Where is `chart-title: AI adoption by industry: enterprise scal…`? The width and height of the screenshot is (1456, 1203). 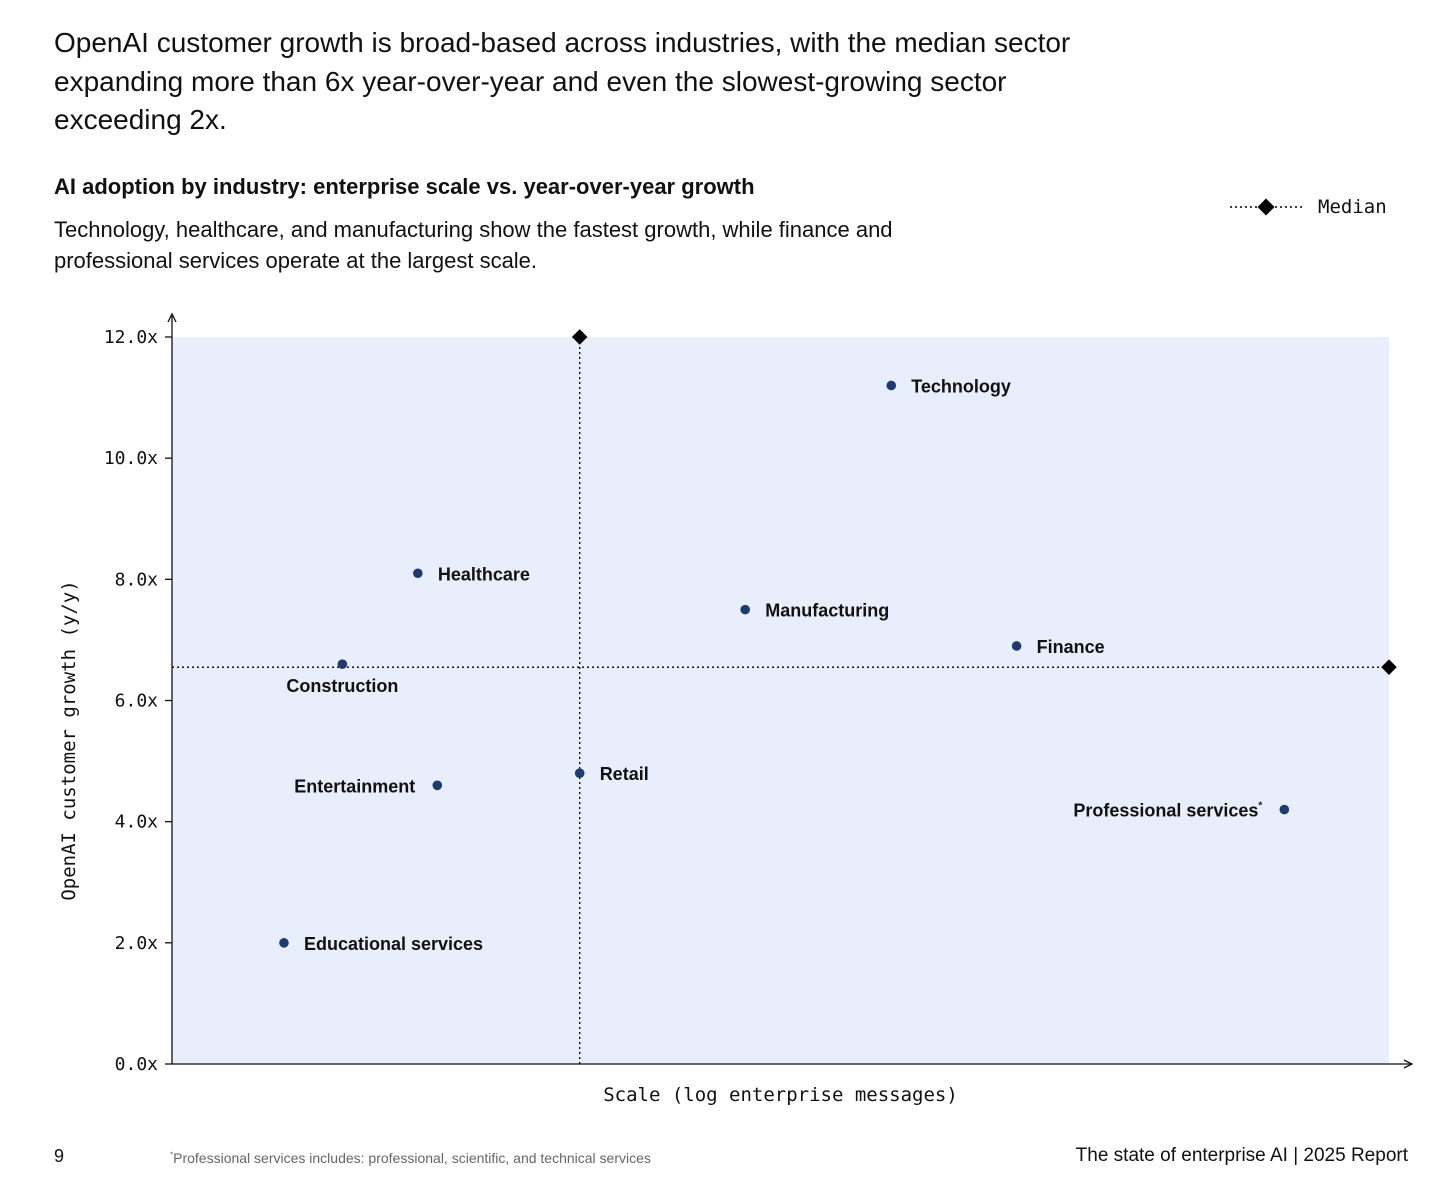 chart-title: AI adoption by industry: enterprise scal… is located at coordinates (404, 186).